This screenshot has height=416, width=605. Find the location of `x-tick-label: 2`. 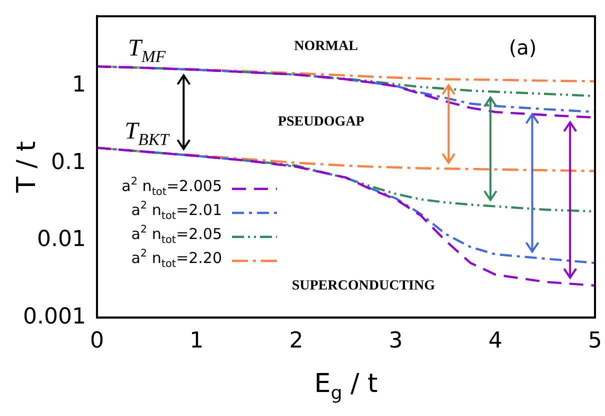

x-tick-label: 2 is located at coordinates (296, 341).